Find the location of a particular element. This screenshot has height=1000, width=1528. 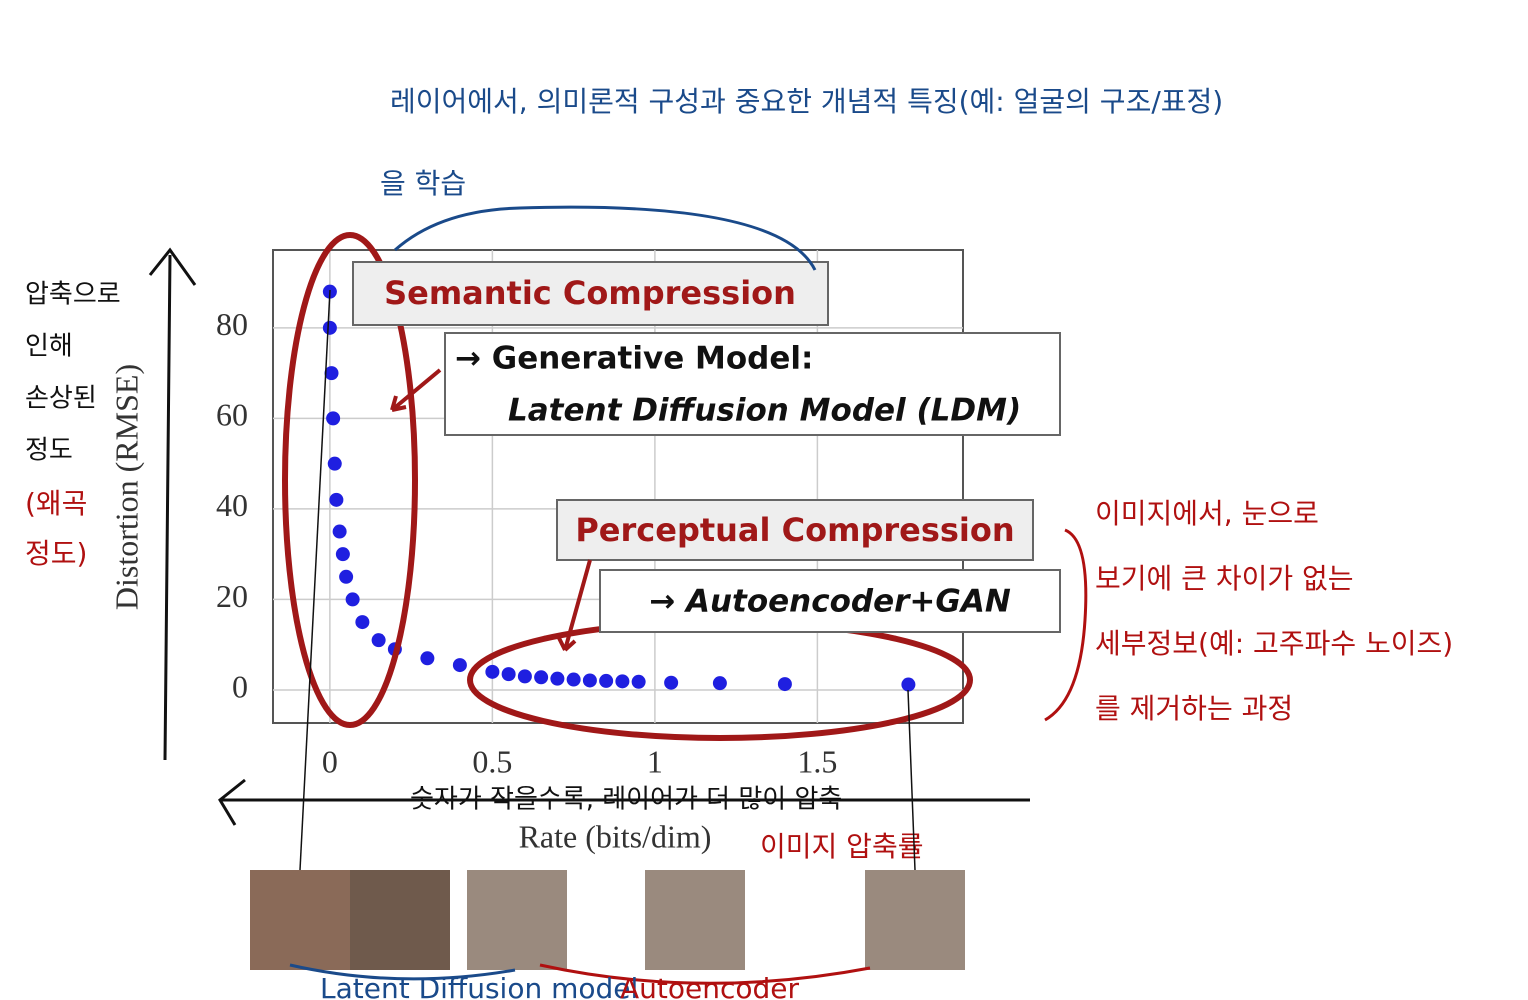

thumbnails is located at coordinates (607, 920).